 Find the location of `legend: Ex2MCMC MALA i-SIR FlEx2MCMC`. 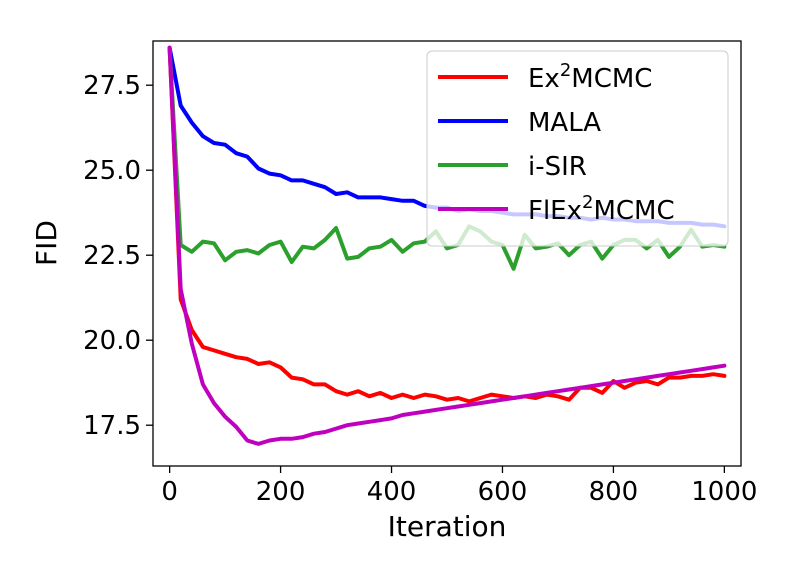

legend: Ex2MCMC MALA i-SIR FlEx2MCMC is located at coordinates (577, 148).